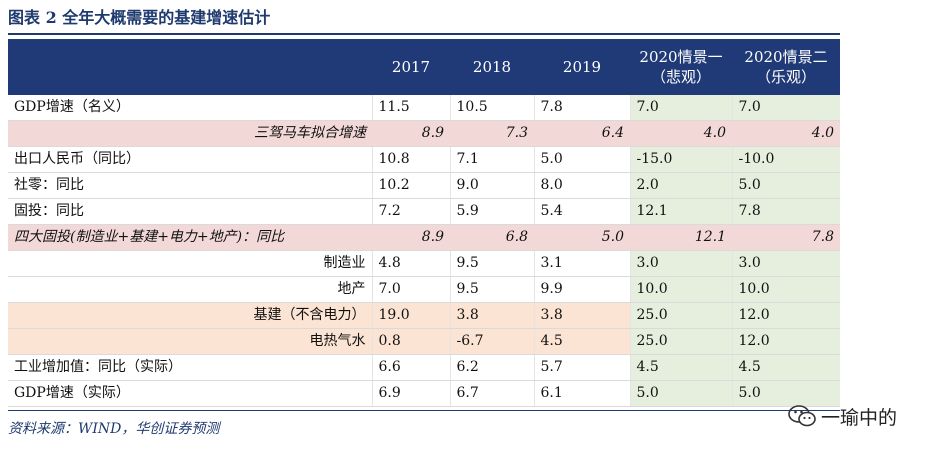  I want to click on cell-value: 5.9, so click(491, 211).